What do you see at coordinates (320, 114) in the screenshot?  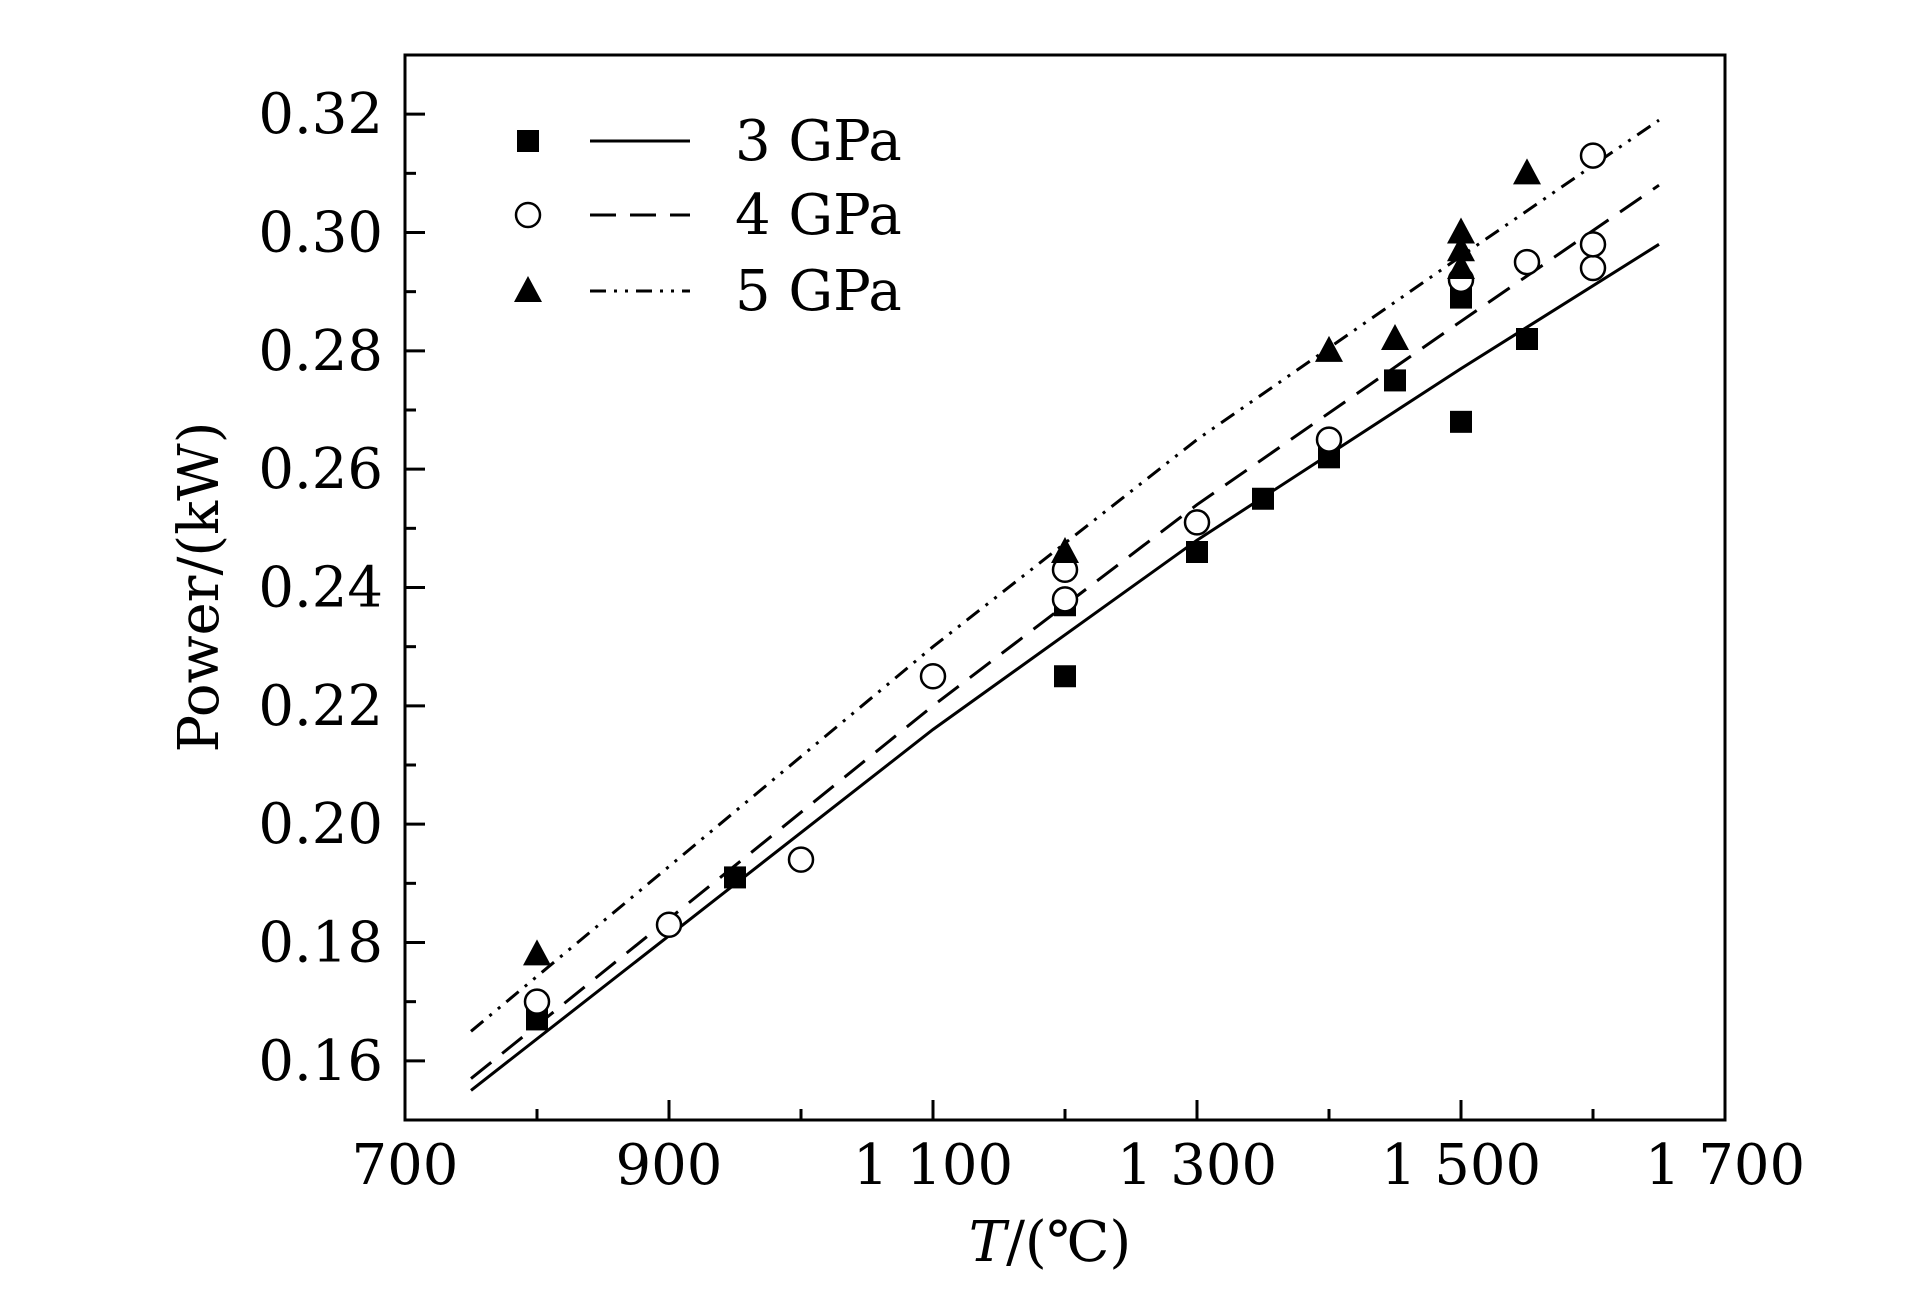 I see `y-tick-label: 0.32` at bounding box center [320, 114].